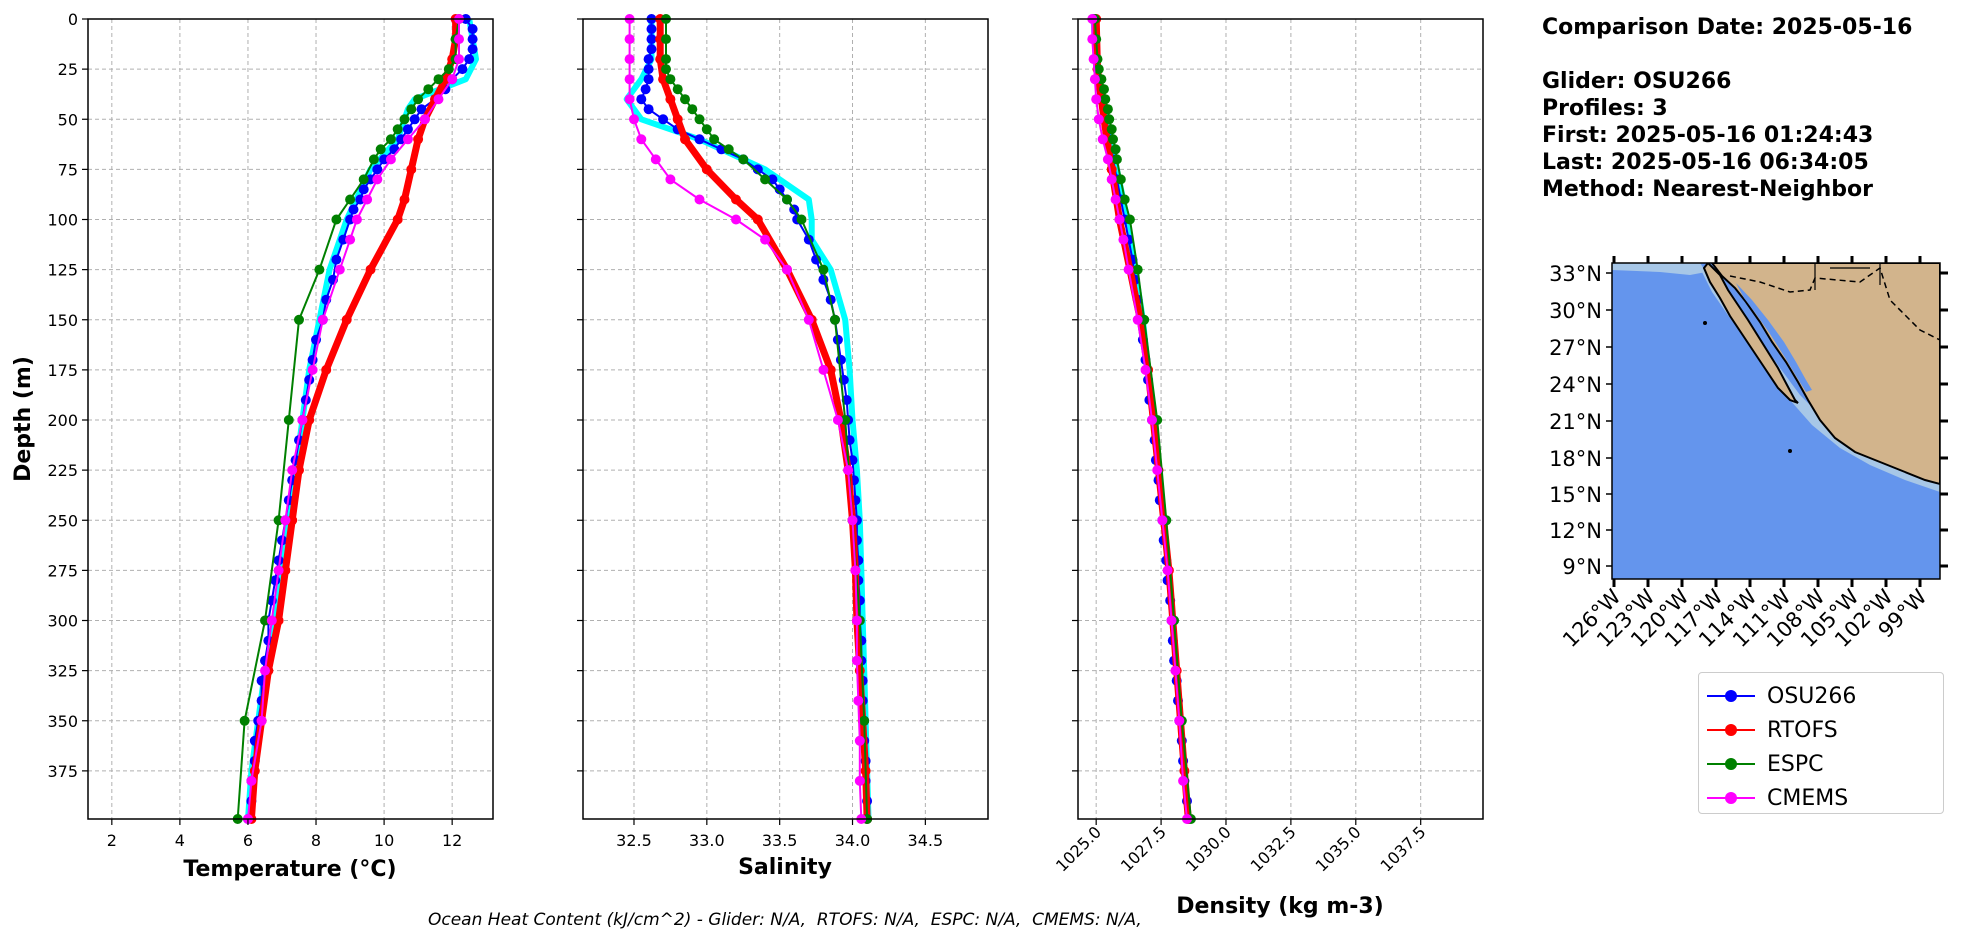 This screenshot has height=938, width=1978. What do you see at coordinates (1078, 848) in the screenshot?
I see `density-x-tick-label: 1025.0` at bounding box center [1078, 848].